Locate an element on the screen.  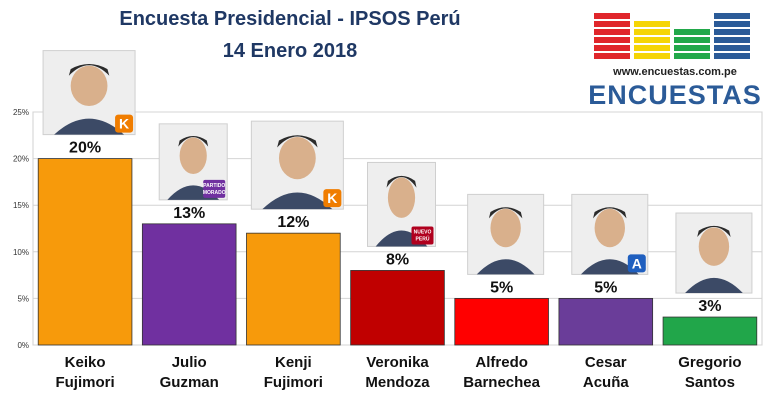
data-label: 3% is located at coordinates (709, 306).